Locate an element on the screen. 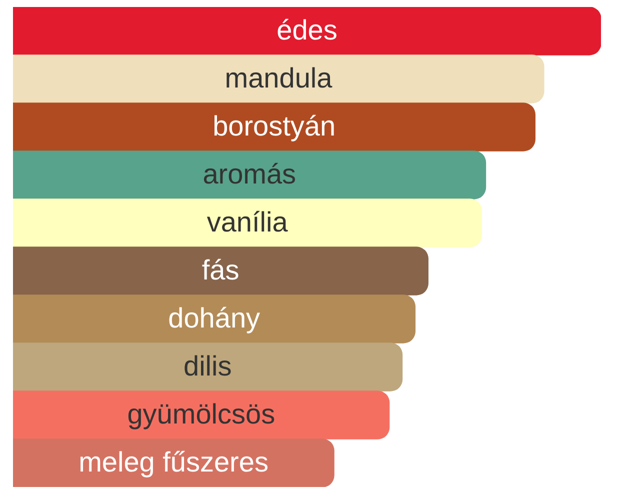 This screenshot has width=625, height=497. y-tick-label: dohány is located at coordinates (214, 318).